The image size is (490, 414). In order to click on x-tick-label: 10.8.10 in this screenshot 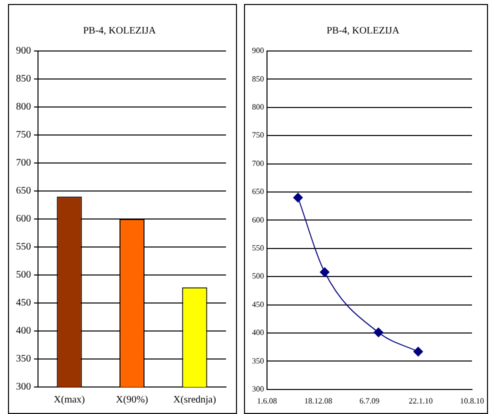, I will do `click(472, 401)`.